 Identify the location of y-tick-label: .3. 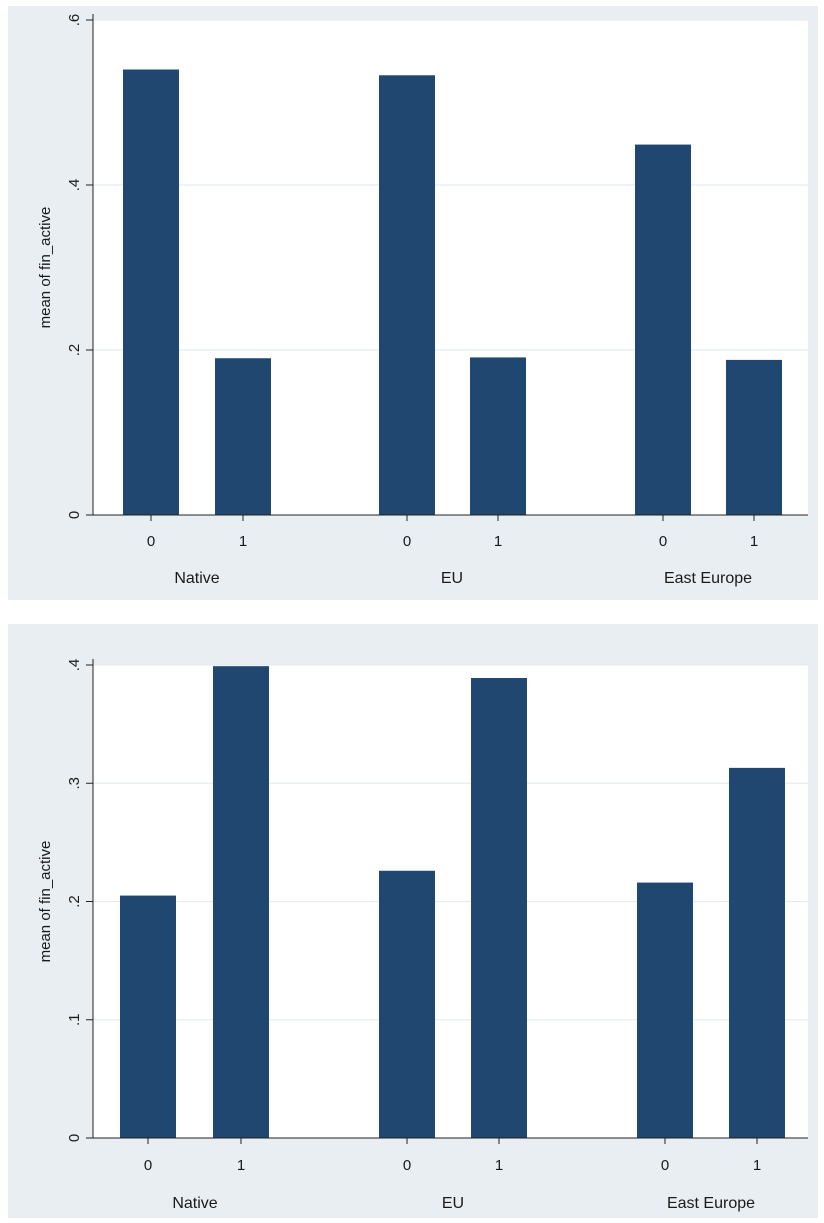
(74, 783).